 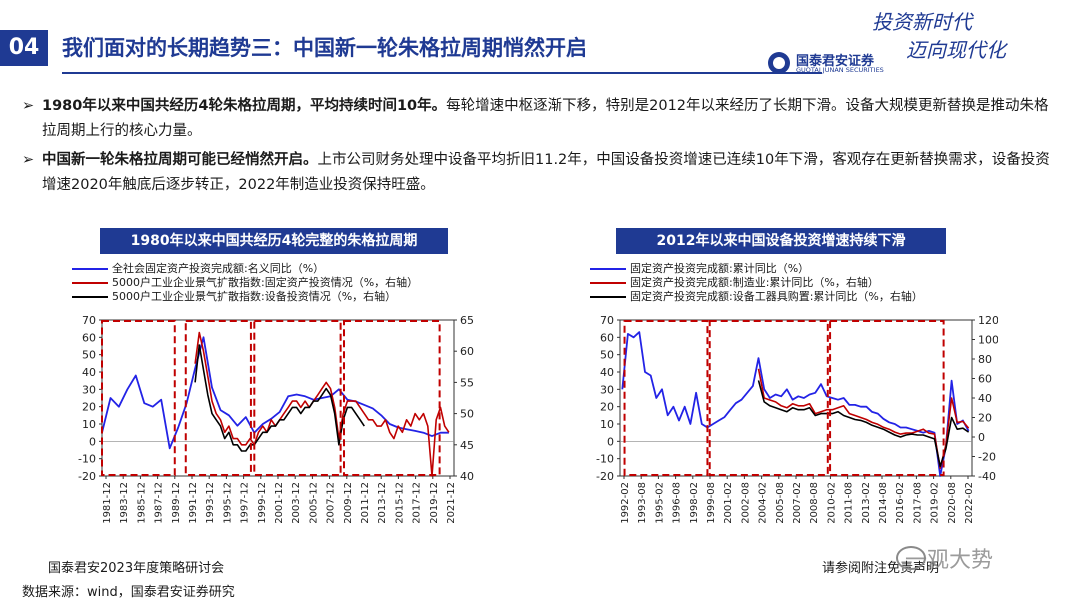 What do you see at coordinates (780, 503) in the screenshot?
I see `x-tick-label: 2005-08` at bounding box center [780, 503].